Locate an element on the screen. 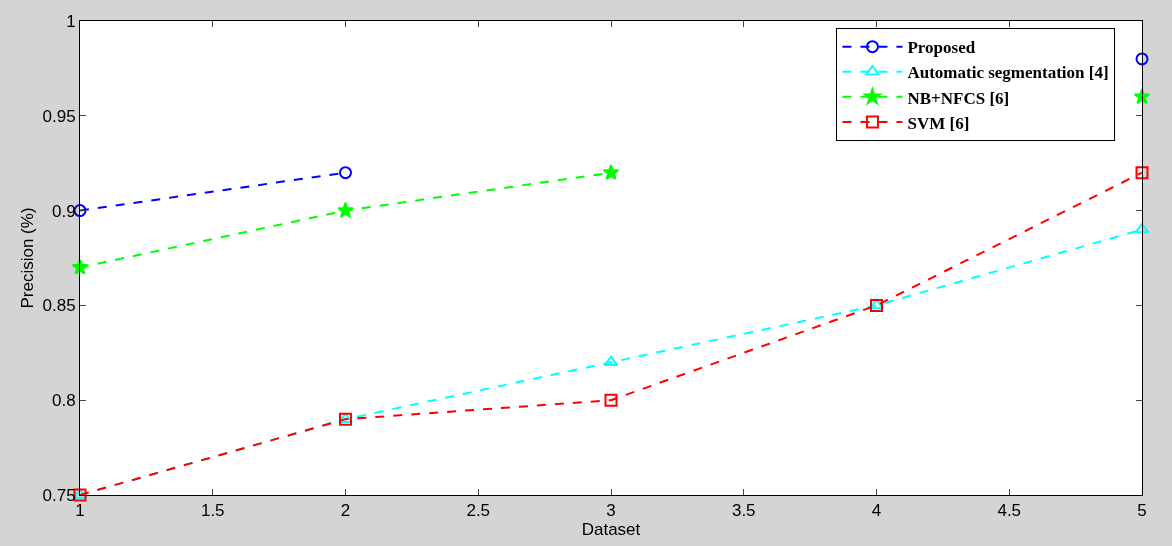 This screenshot has width=1172, height=546. legend-label: Proposed is located at coordinates (941, 48).